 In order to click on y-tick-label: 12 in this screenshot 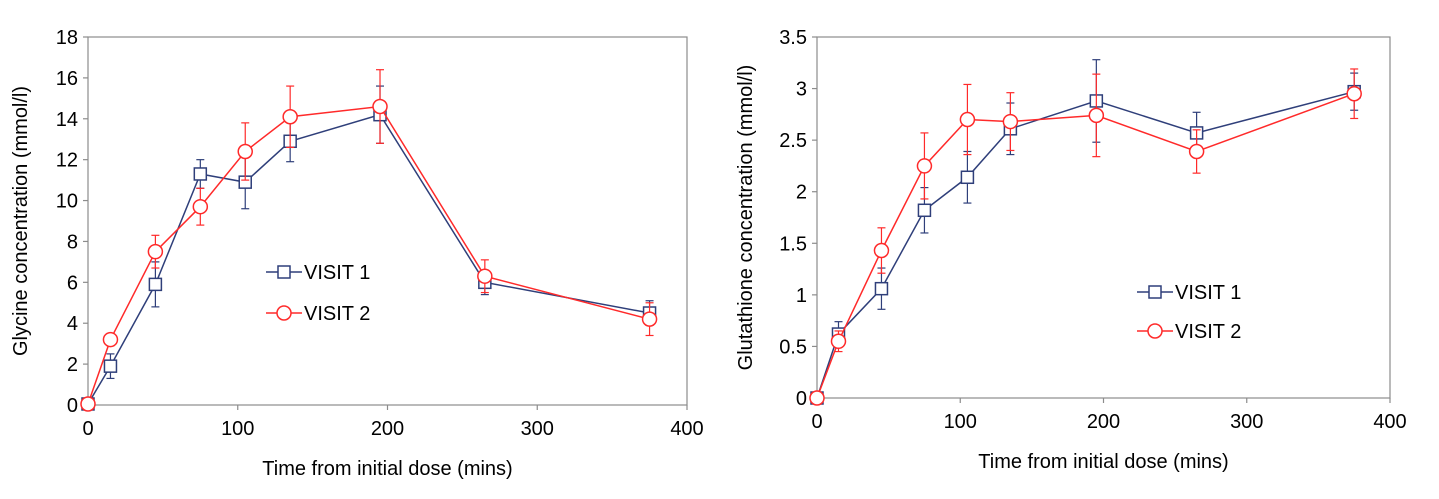, I will do `click(67, 161)`.